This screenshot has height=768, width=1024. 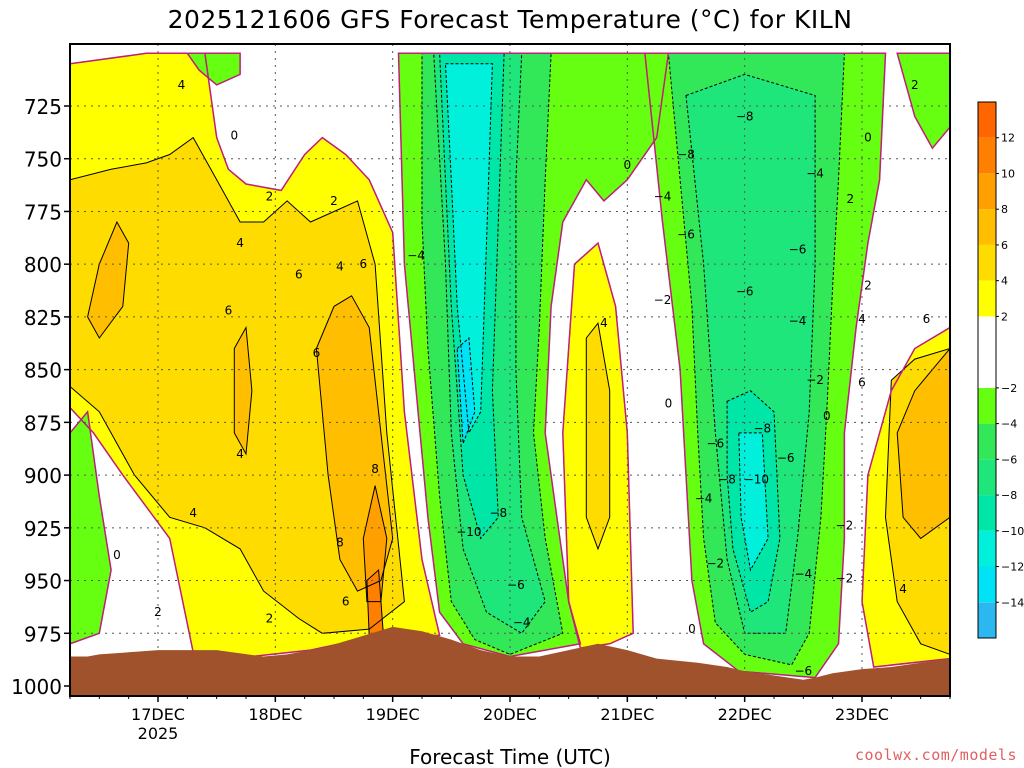 What do you see at coordinates (158, 714) in the screenshot?
I see `x-tick-label: 17DEC` at bounding box center [158, 714].